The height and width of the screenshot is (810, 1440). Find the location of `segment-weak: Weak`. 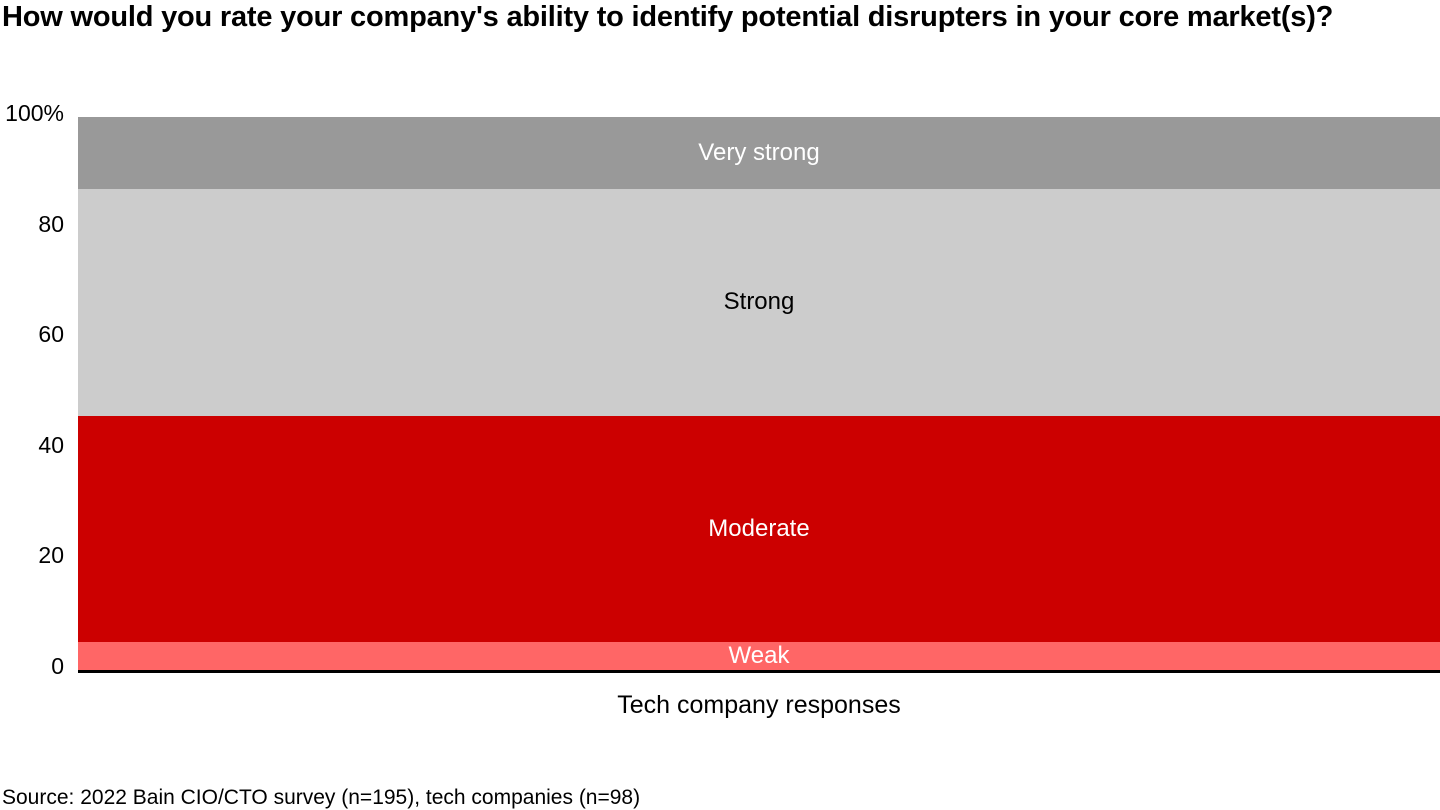

segment-weak: Weak is located at coordinates (759, 656).